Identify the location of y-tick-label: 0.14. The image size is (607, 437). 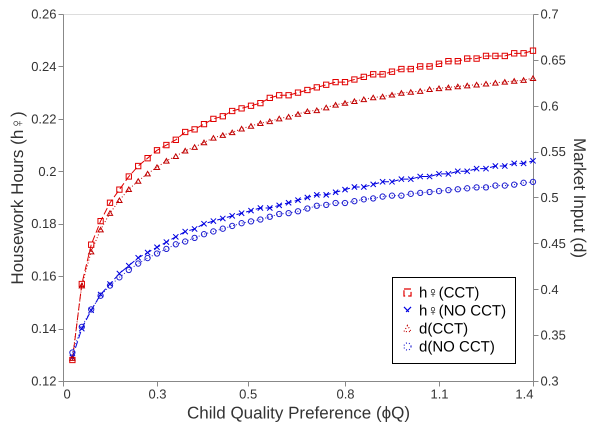
(43, 328).